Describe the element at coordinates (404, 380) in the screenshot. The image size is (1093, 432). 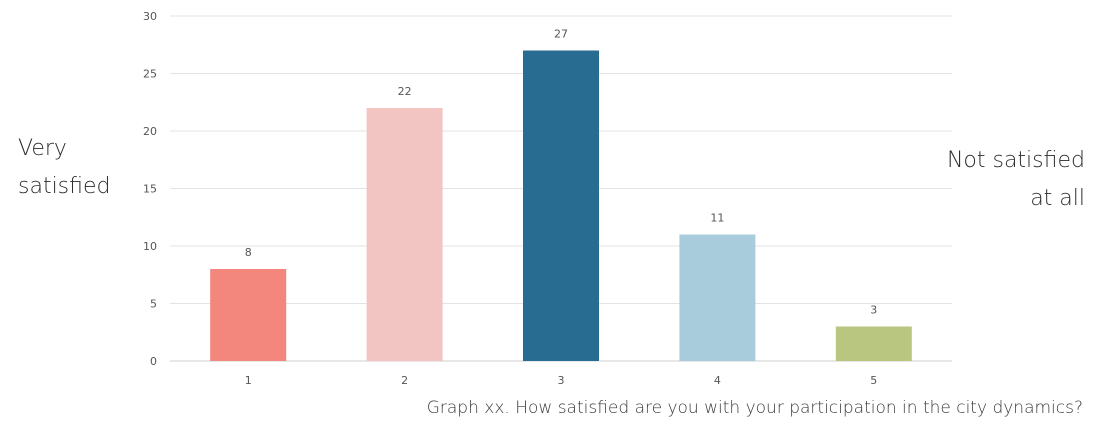
I see `x-tick-label: 2` at that location.